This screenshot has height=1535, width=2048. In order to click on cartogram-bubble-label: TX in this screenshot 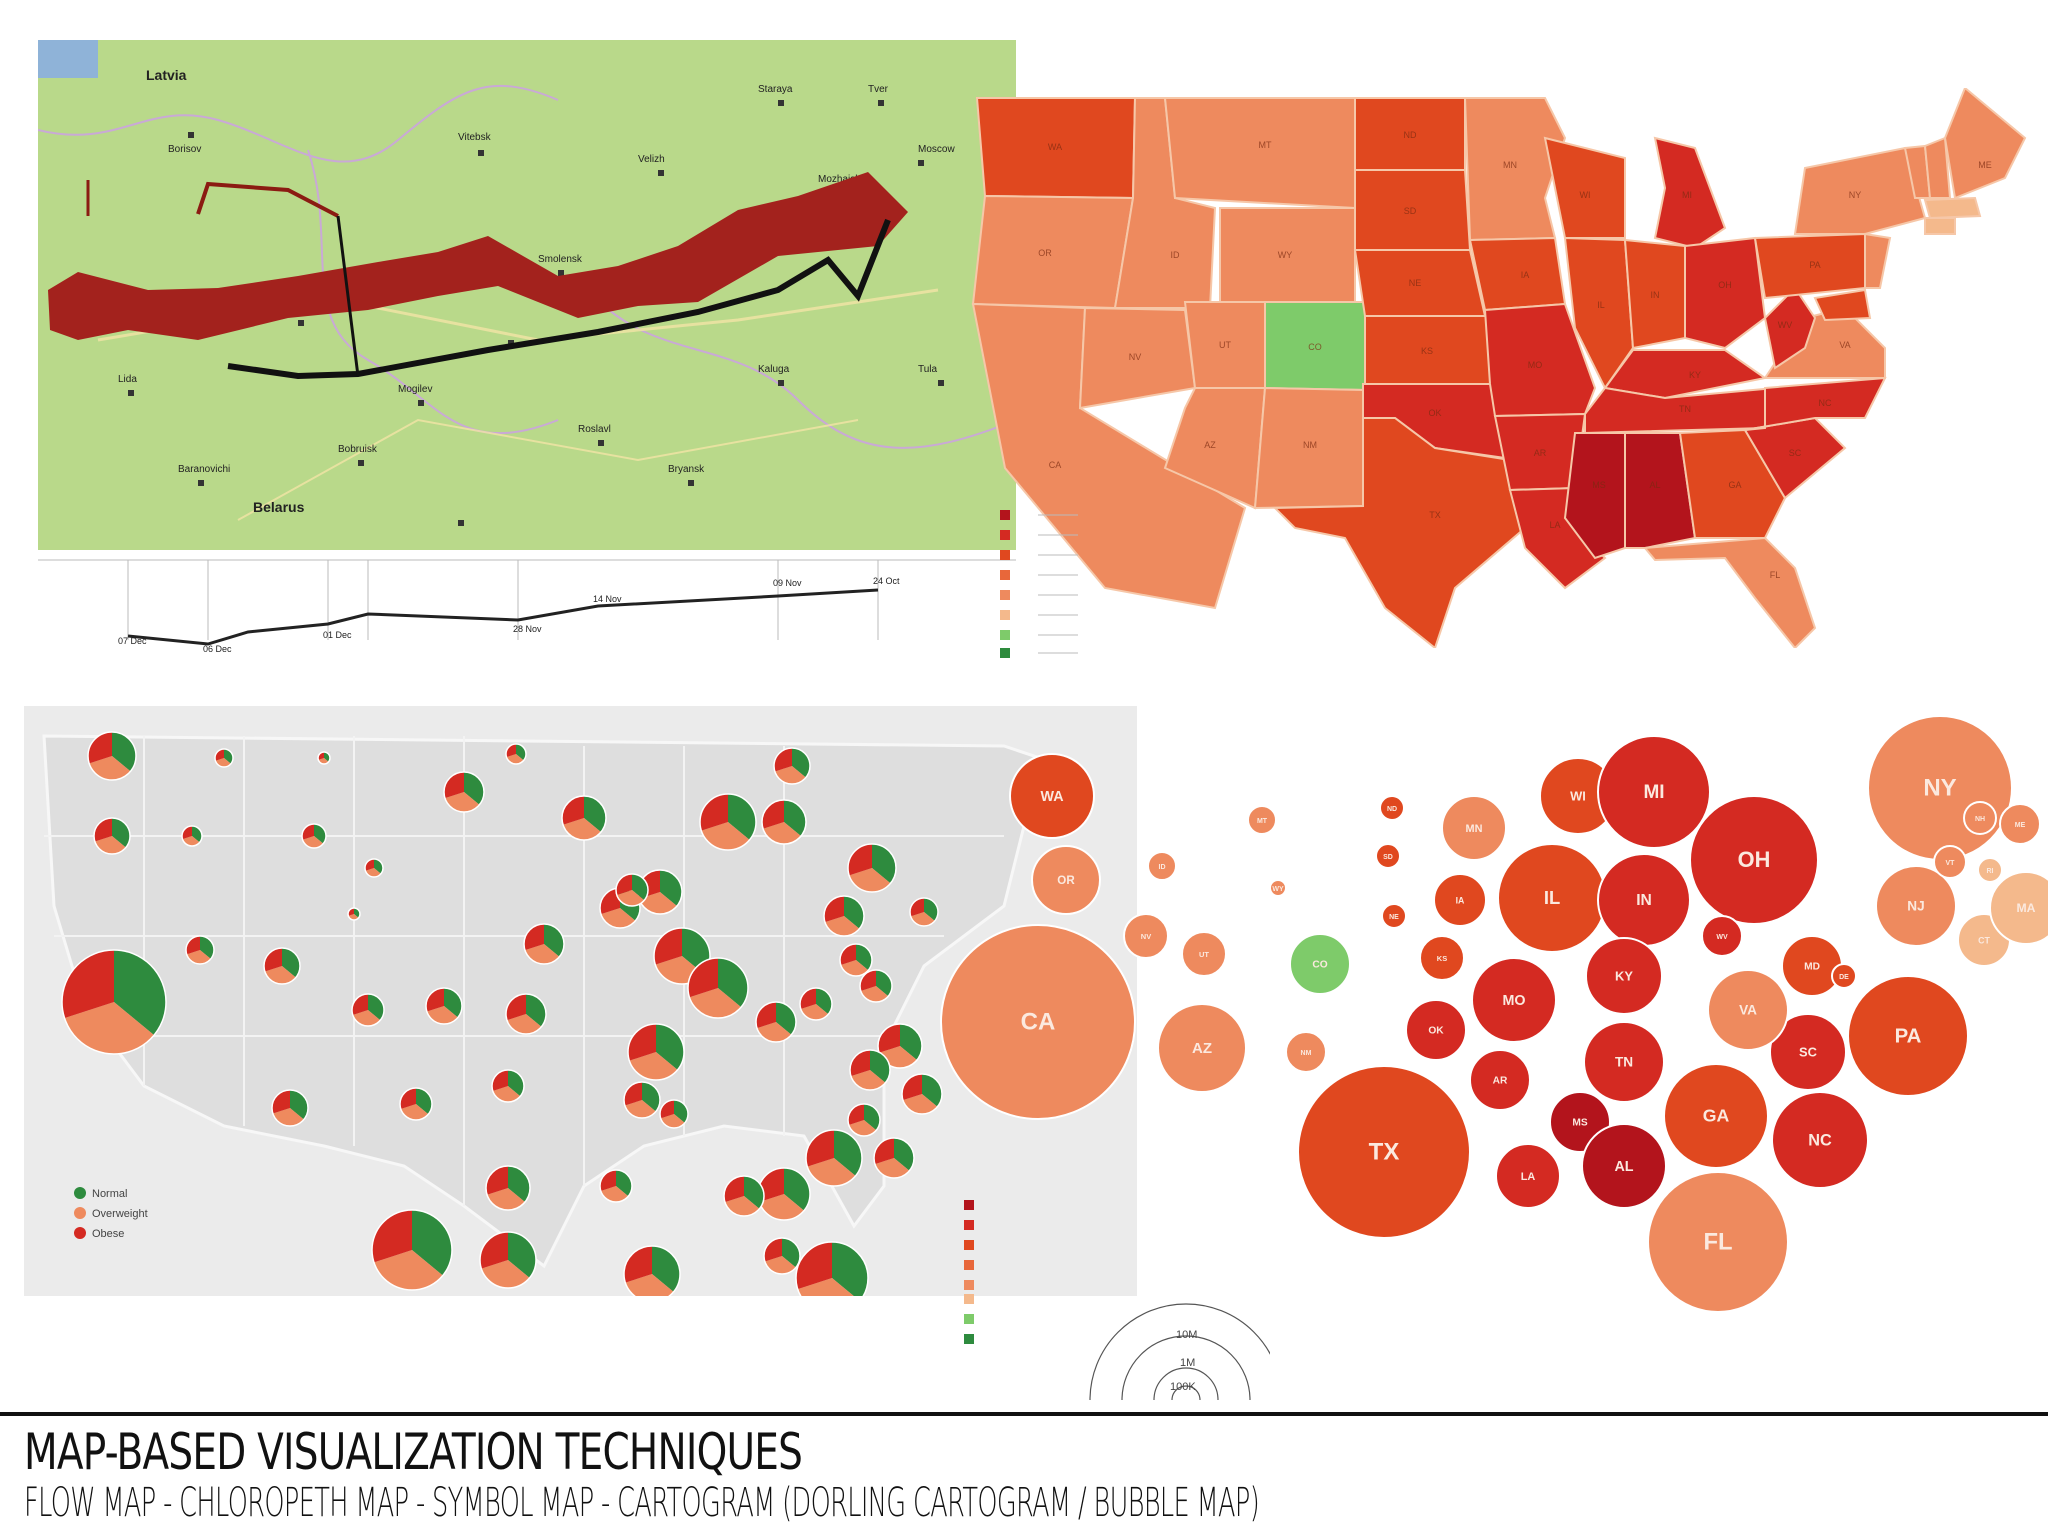, I will do `click(1384, 1151)`.